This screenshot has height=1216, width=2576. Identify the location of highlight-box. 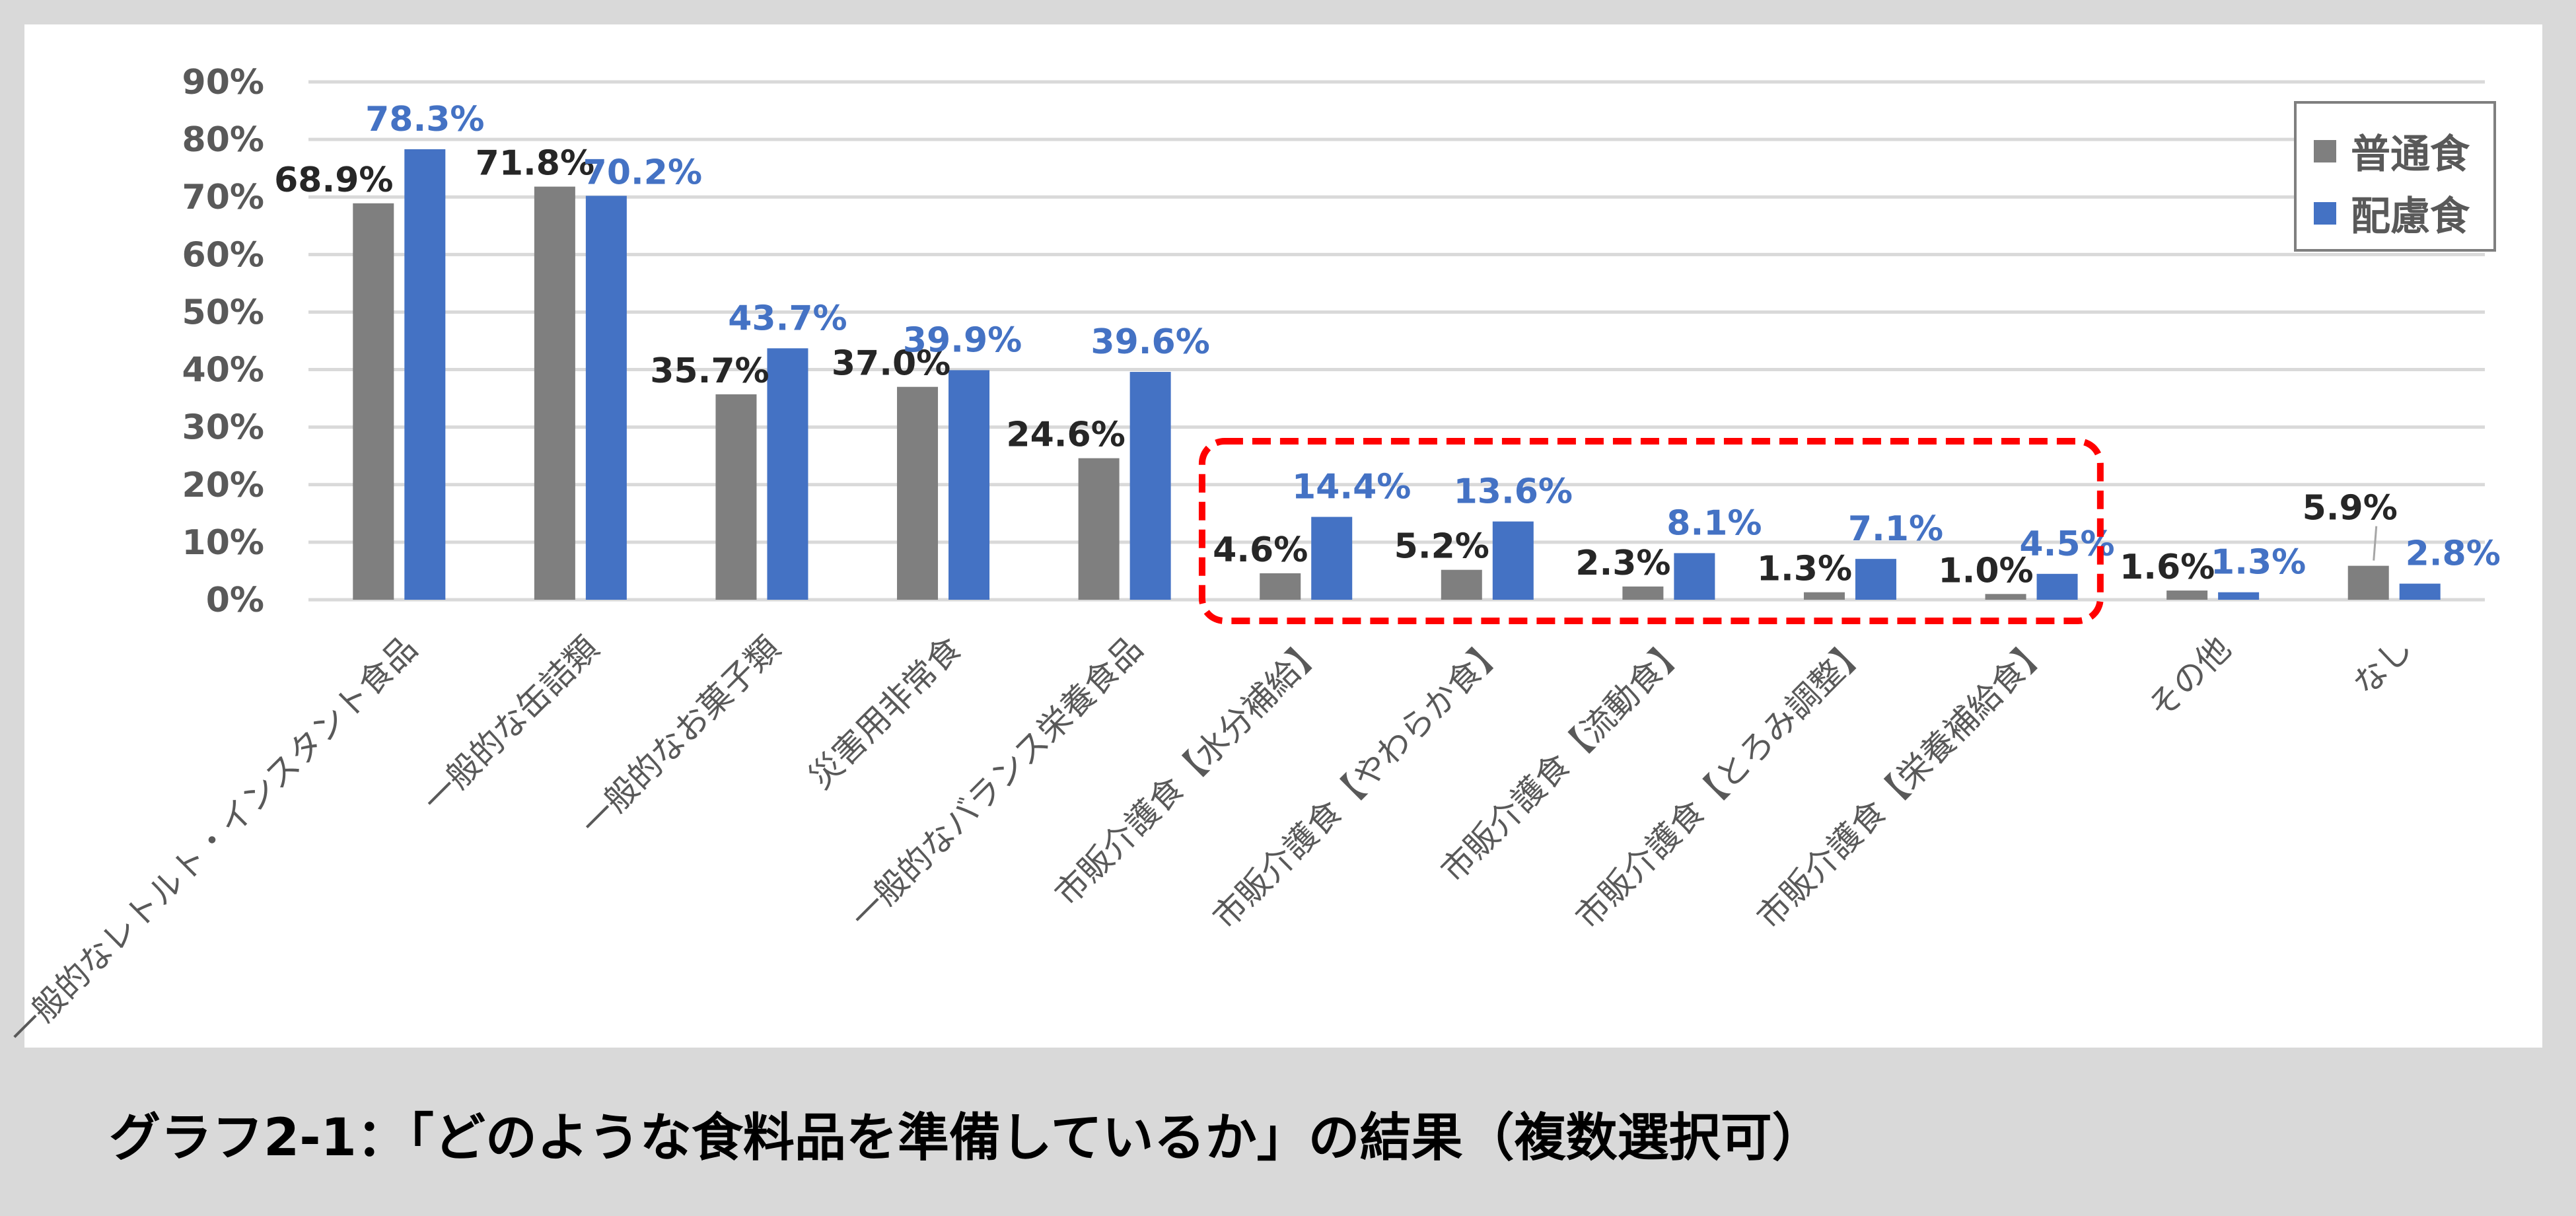
(1651, 531).